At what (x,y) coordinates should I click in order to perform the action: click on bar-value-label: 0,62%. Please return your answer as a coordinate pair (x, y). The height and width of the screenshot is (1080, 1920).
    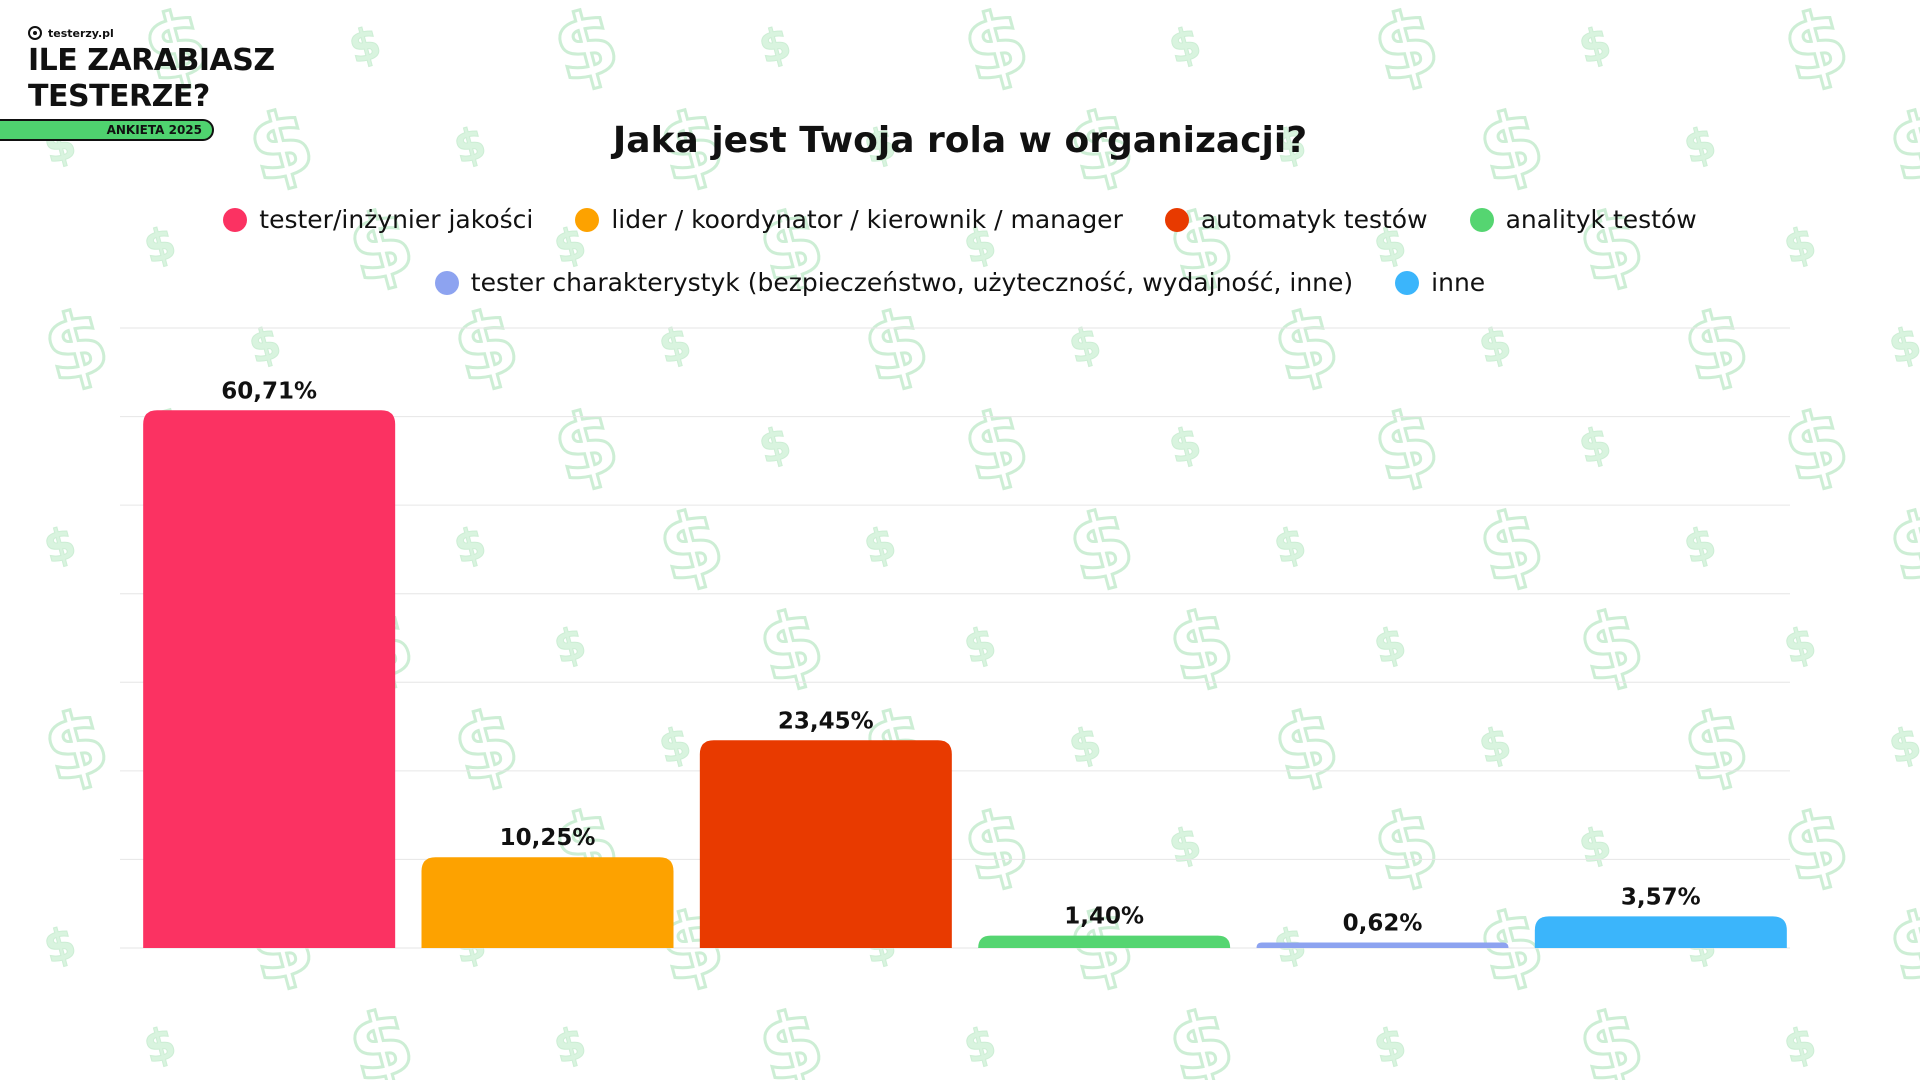
    Looking at the image, I should click on (1383, 924).